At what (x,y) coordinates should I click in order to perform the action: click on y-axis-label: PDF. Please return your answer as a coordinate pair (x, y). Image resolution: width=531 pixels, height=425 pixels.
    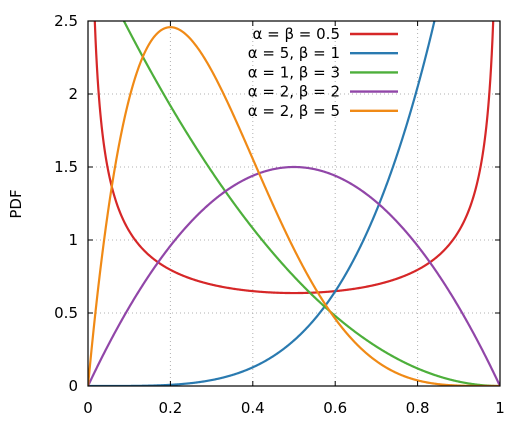
    Looking at the image, I should click on (16, 203).